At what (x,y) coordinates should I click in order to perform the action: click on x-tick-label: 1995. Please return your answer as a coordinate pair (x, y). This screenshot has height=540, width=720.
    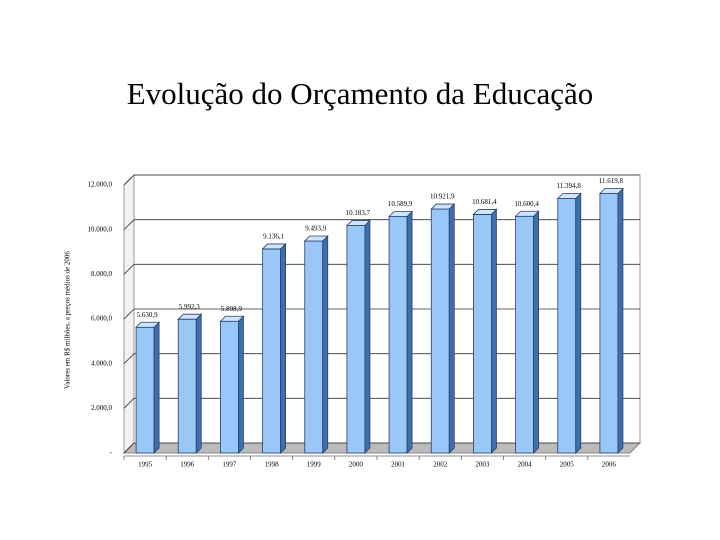
    Looking at the image, I should click on (145, 465).